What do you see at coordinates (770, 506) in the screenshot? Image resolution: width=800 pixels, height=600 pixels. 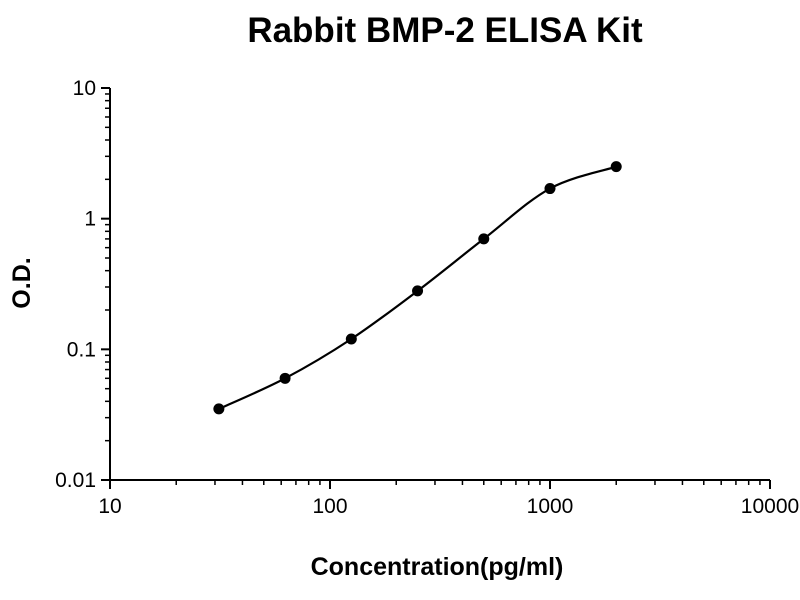 I see `x-tick-label: 10000` at bounding box center [770, 506].